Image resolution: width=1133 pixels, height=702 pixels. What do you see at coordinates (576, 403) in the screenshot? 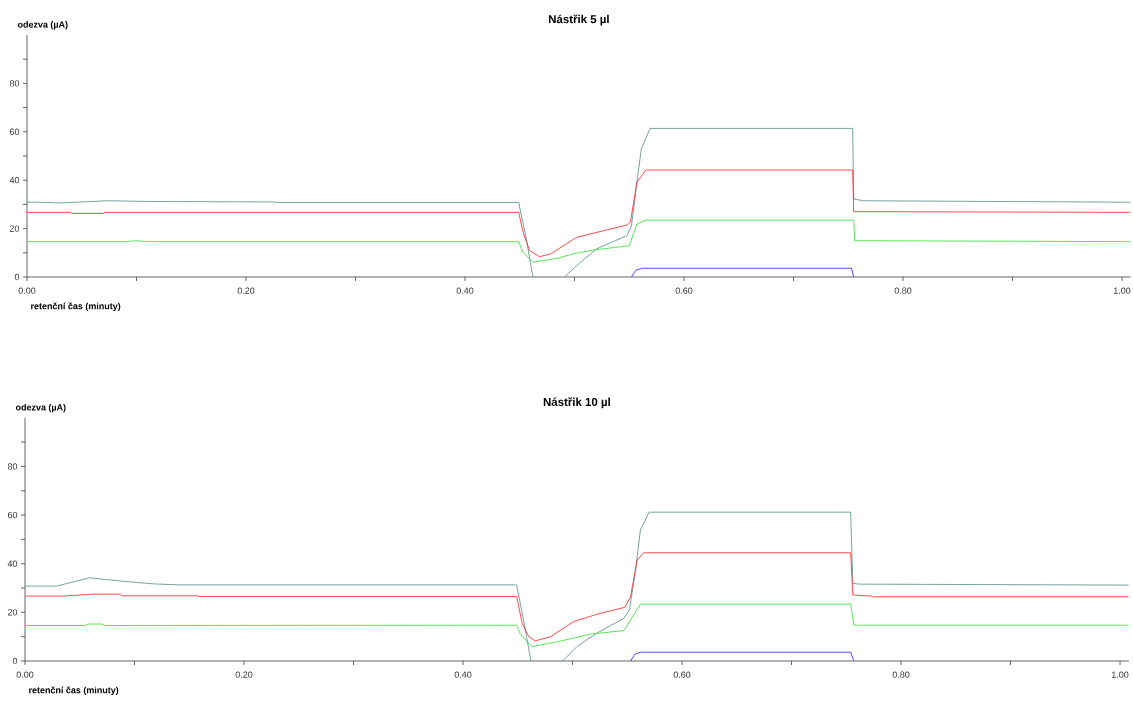
I see `chart-title: Nástřik 10 µl` at bounding box center [576, 403].